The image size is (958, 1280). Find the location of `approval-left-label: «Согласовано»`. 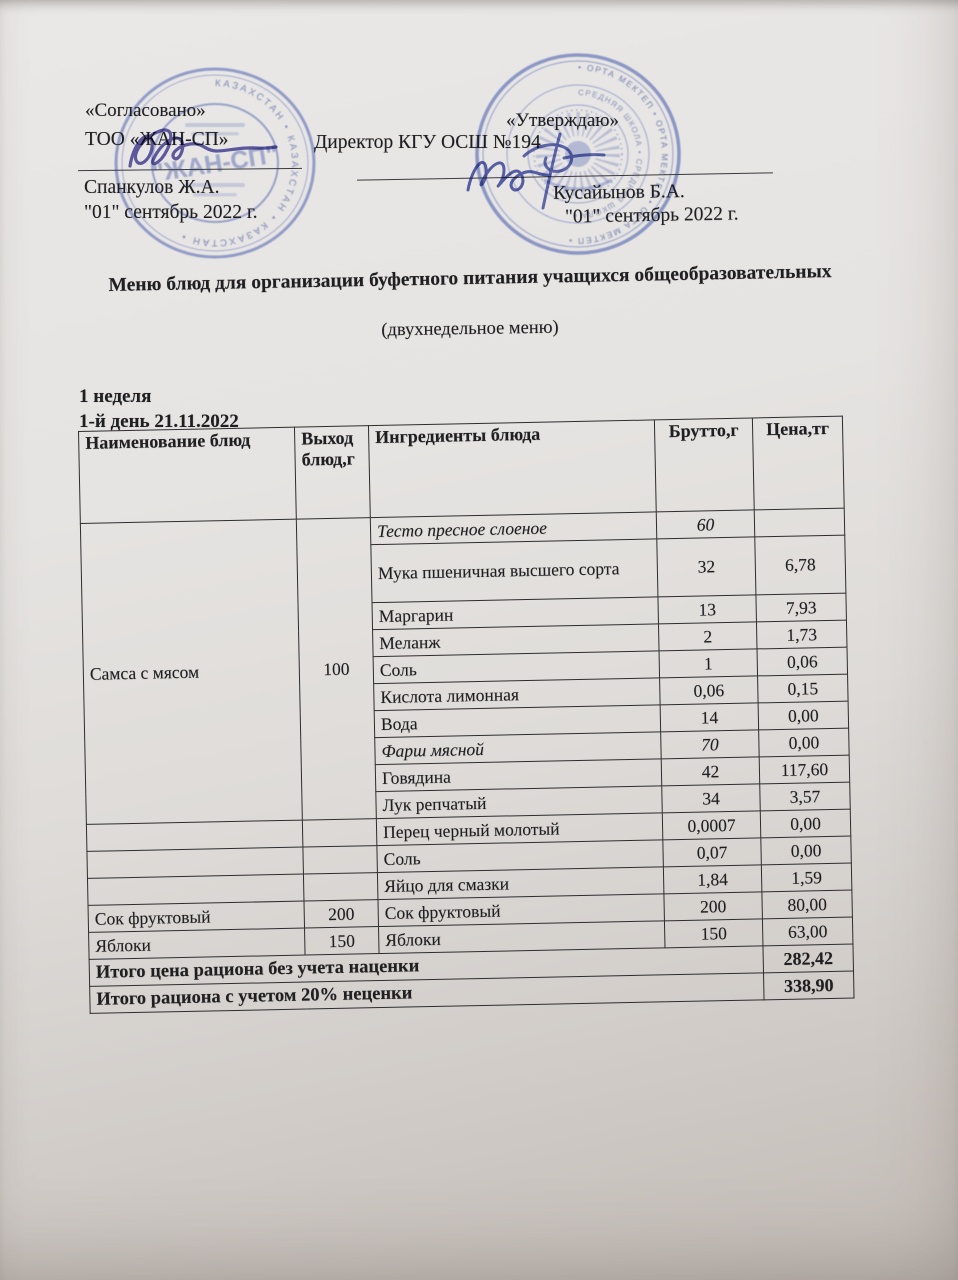

approval-left-label: «Согласовано» is located at coordinates (145, 110).